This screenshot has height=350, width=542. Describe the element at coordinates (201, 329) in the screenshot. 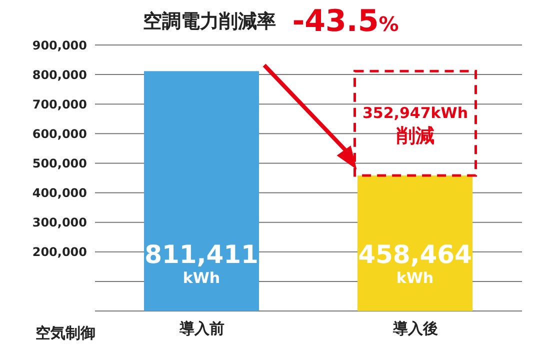

I see `x-tick-label: 導入前` at that location.